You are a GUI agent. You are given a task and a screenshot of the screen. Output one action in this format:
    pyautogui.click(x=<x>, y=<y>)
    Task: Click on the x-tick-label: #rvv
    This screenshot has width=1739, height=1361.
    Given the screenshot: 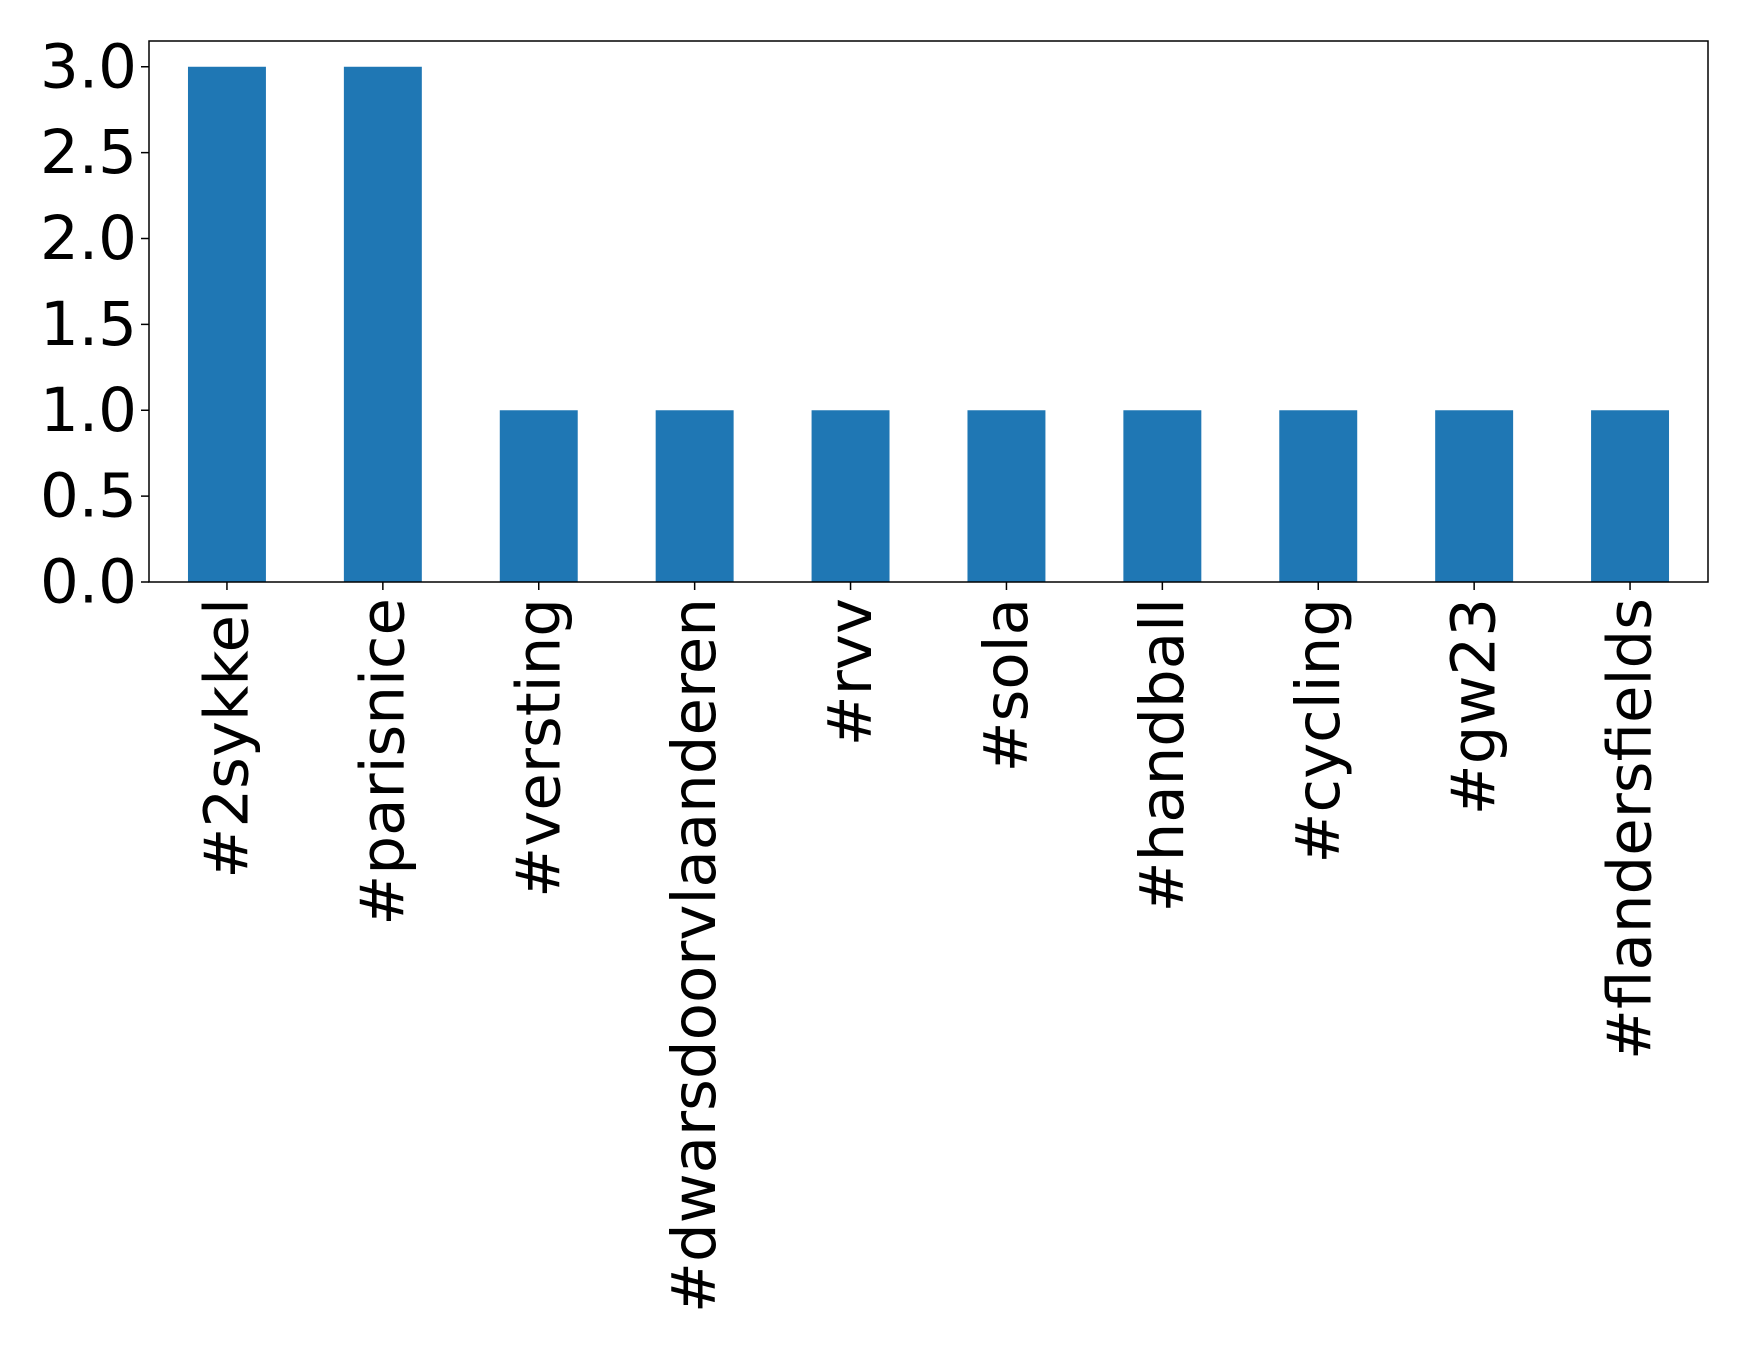 What is the action you would take?
    pyautogui.click(x=850, y=672)
    